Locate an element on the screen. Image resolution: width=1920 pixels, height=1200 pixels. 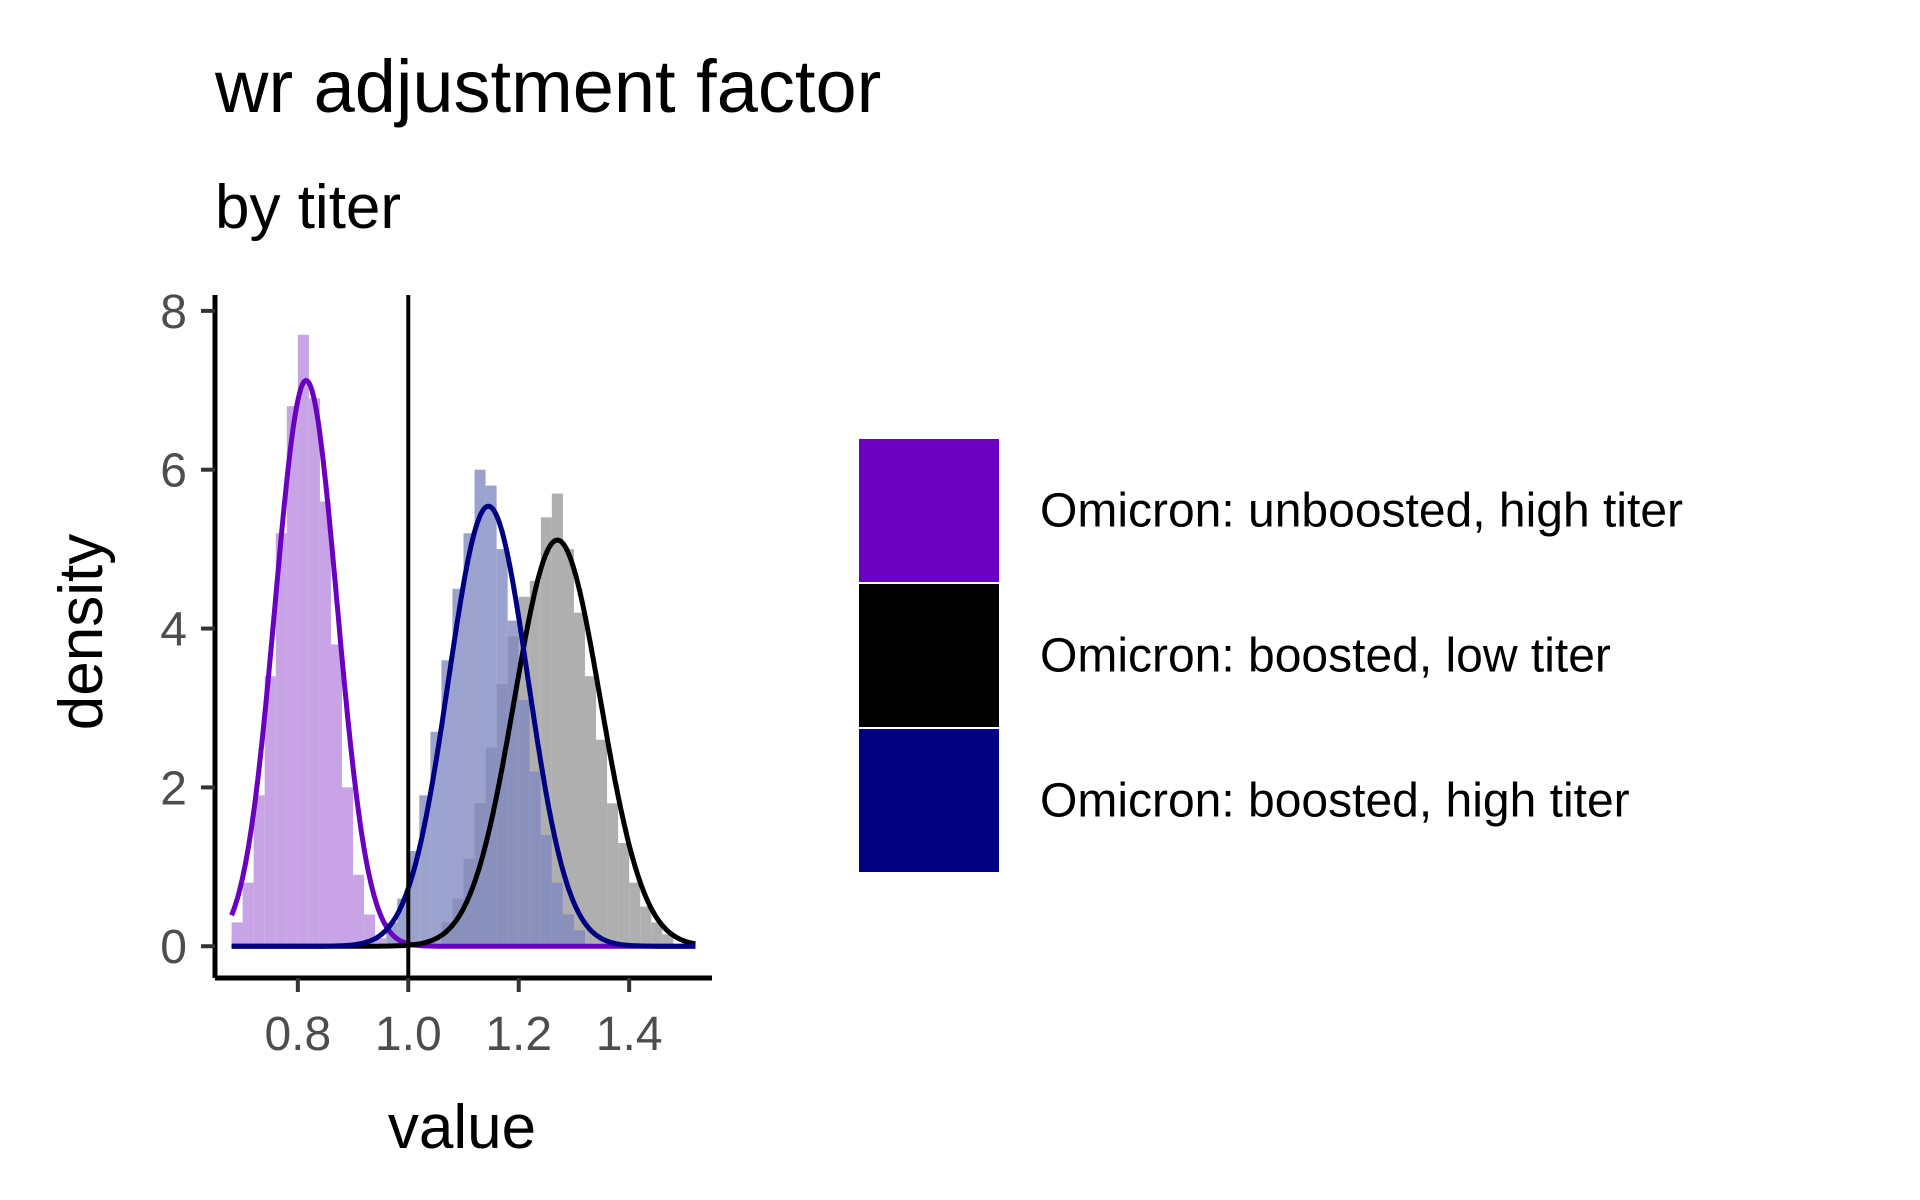
density-line is located at coordinates (463, 726).